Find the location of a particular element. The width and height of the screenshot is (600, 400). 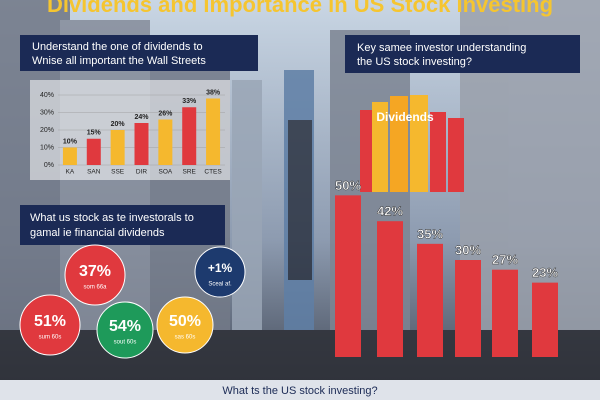

heading: the US stock investing? is located at coordinates (414, 62).